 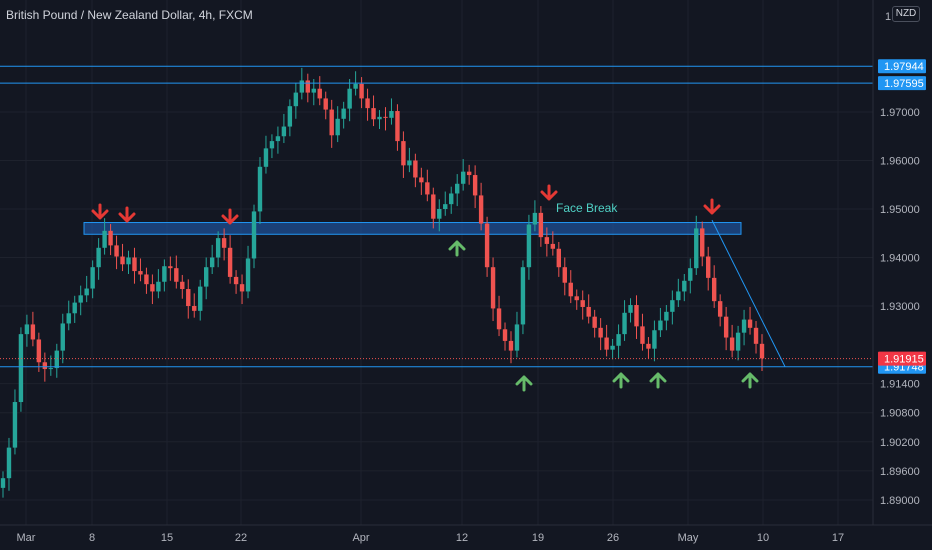 What do you see at coordinates (360, 538) in the screenshot?
I see `time-tick-label: Apr` at bounding box center [360, 538].